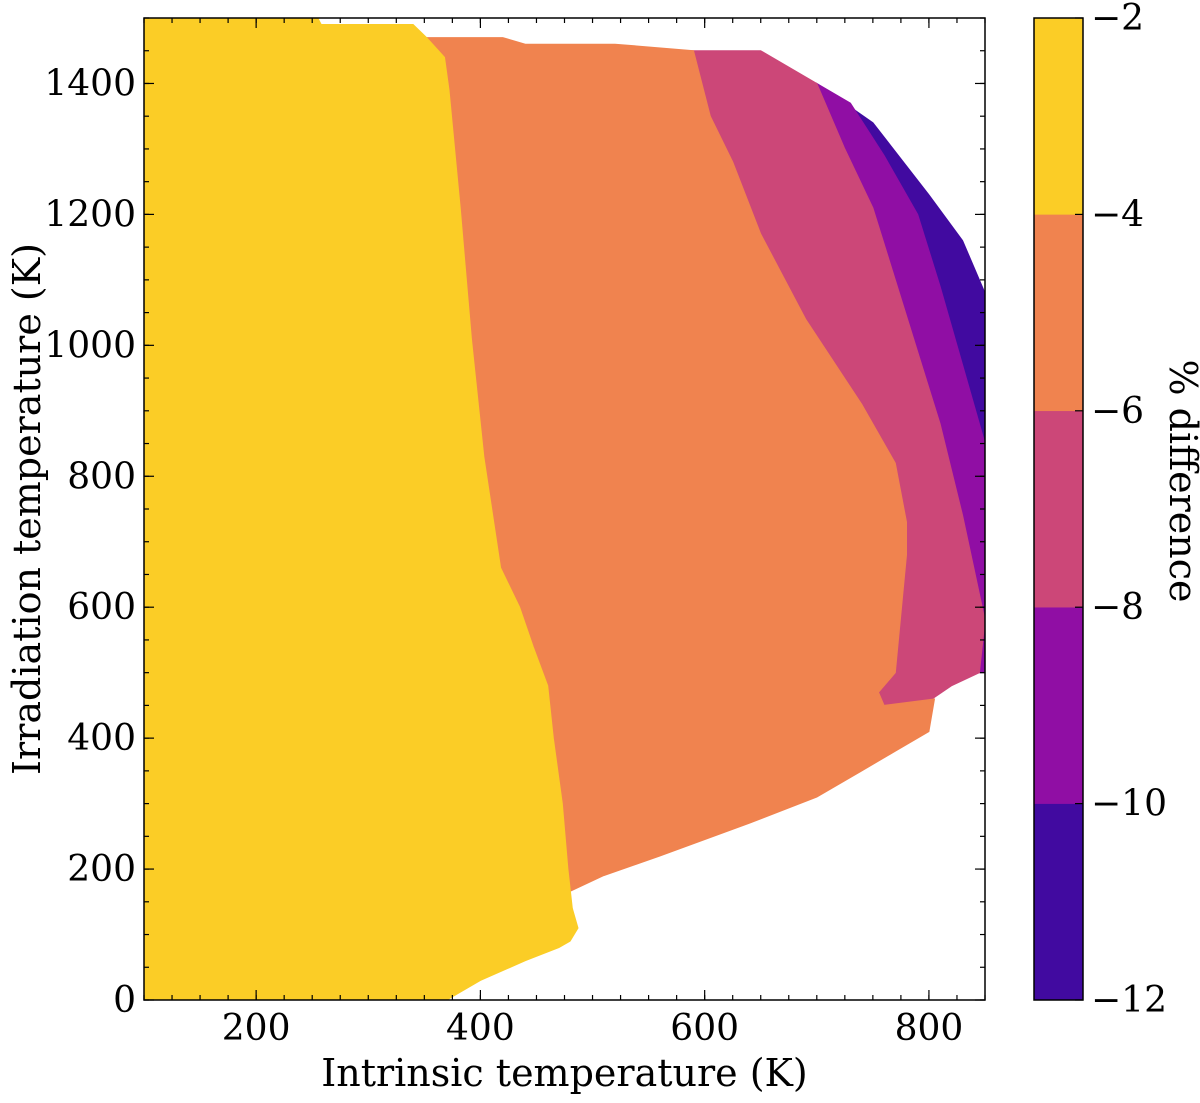 The image size is (1200, 1103). What do you see at coordinates (704, 1028) in the screenshot?
I see `x-tick-label: 600` at bounding box center [704, 1028].